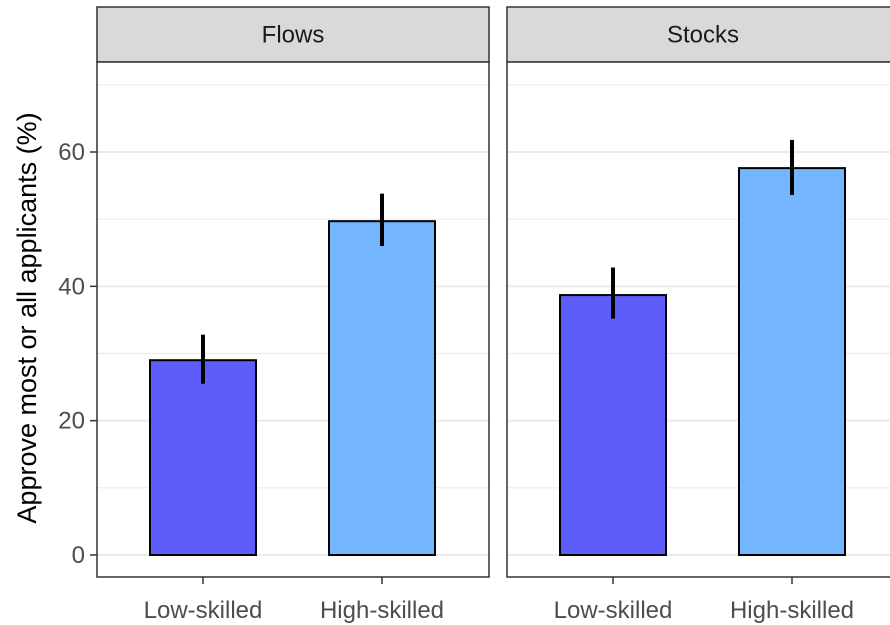 The height and width of the screenshot is (625, 890). What do you see at coordinates (71, 421) in the screenshot?
I see `y-tick-label: 20` at bounding box center [71, 421].